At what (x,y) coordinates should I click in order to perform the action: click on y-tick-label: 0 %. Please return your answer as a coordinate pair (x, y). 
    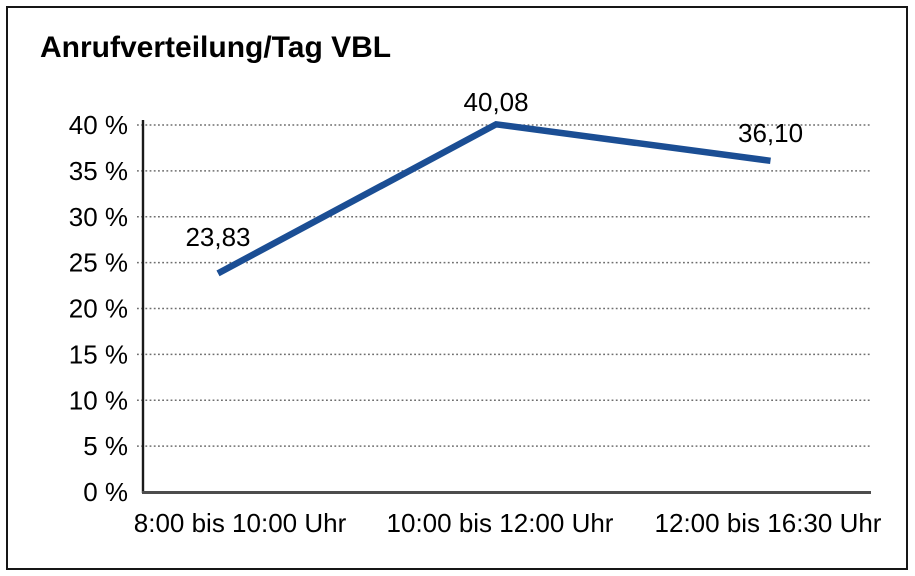
    Looking at the image, I should click on (105, 492).